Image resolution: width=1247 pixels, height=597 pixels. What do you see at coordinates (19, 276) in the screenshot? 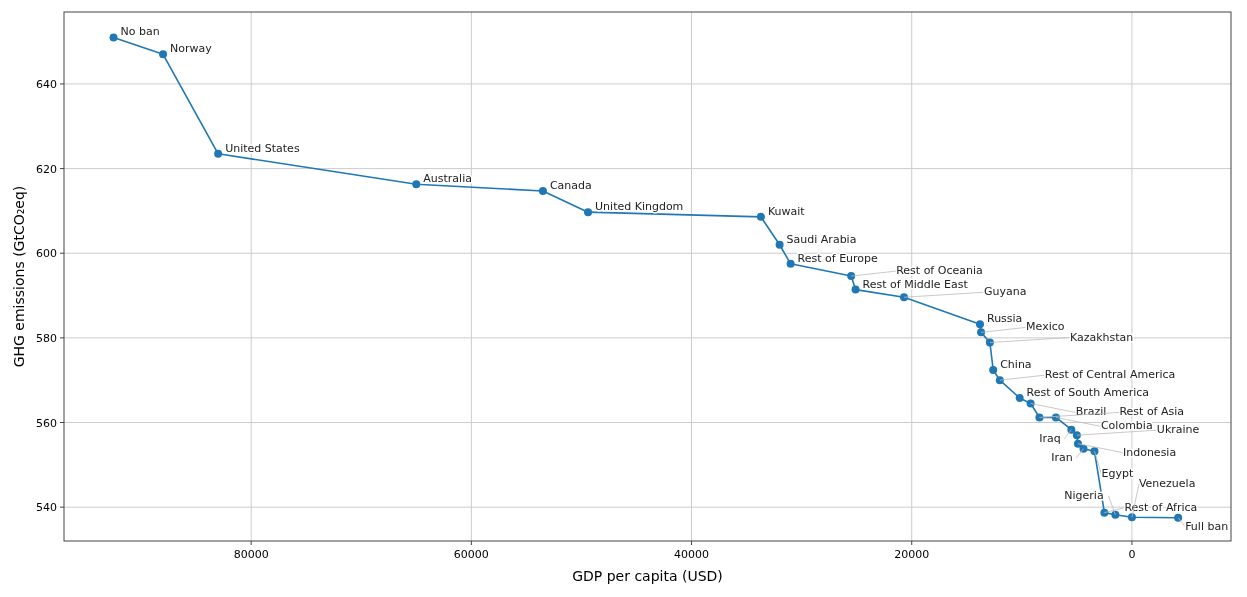
I see `y-axis-title: GHG emissions (GtCO₂eq)` at bounding box center [19, 276].